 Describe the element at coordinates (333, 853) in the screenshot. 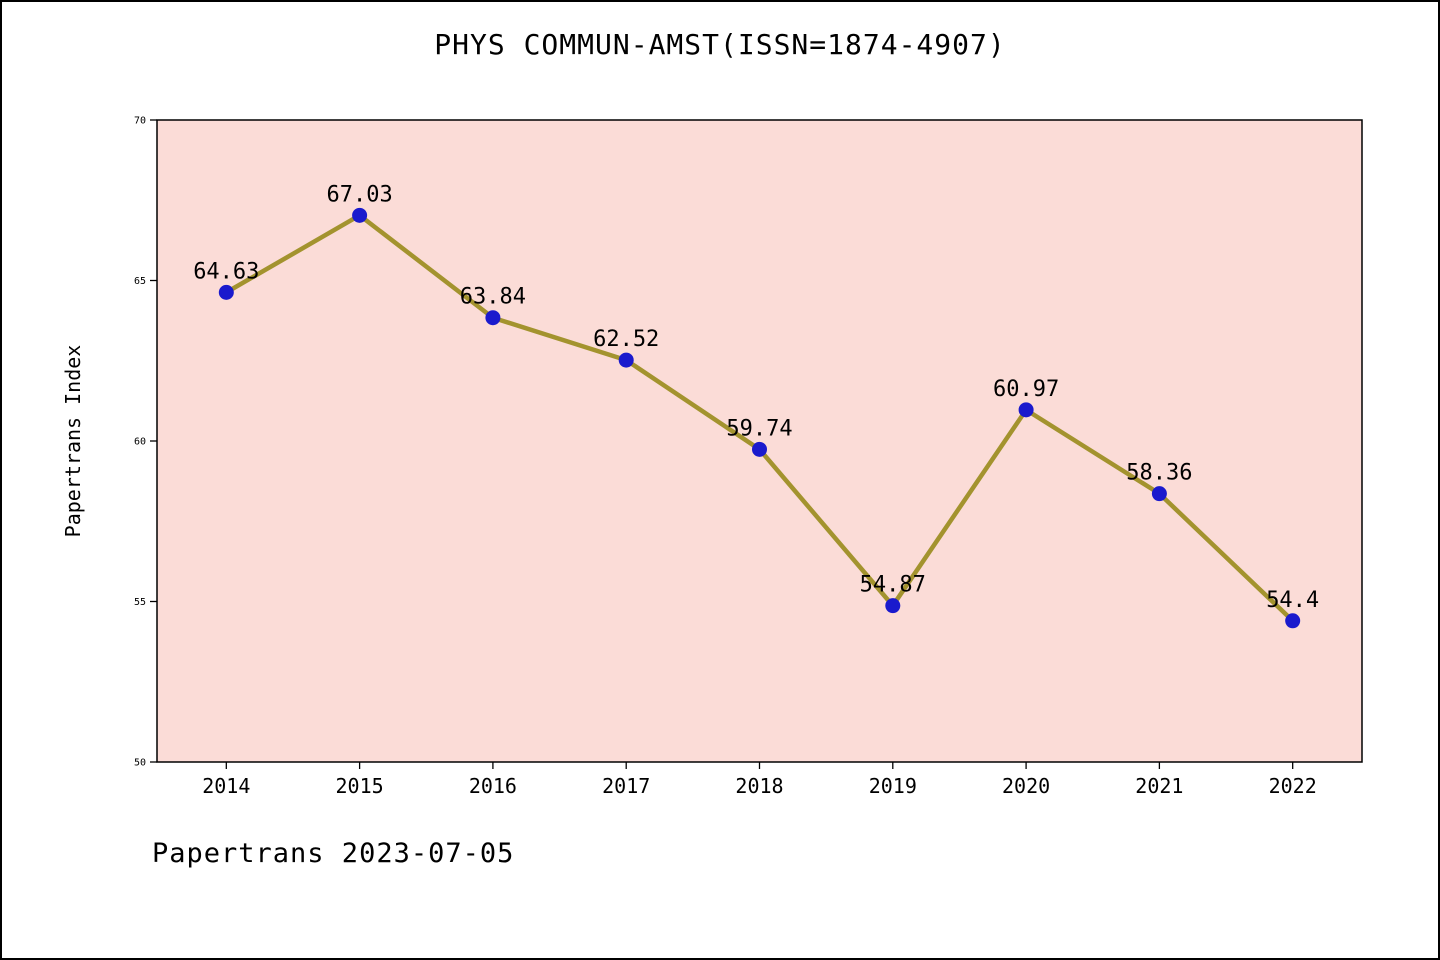

I see `footer-watermark: Papertrans 2023-07-05` at that location.